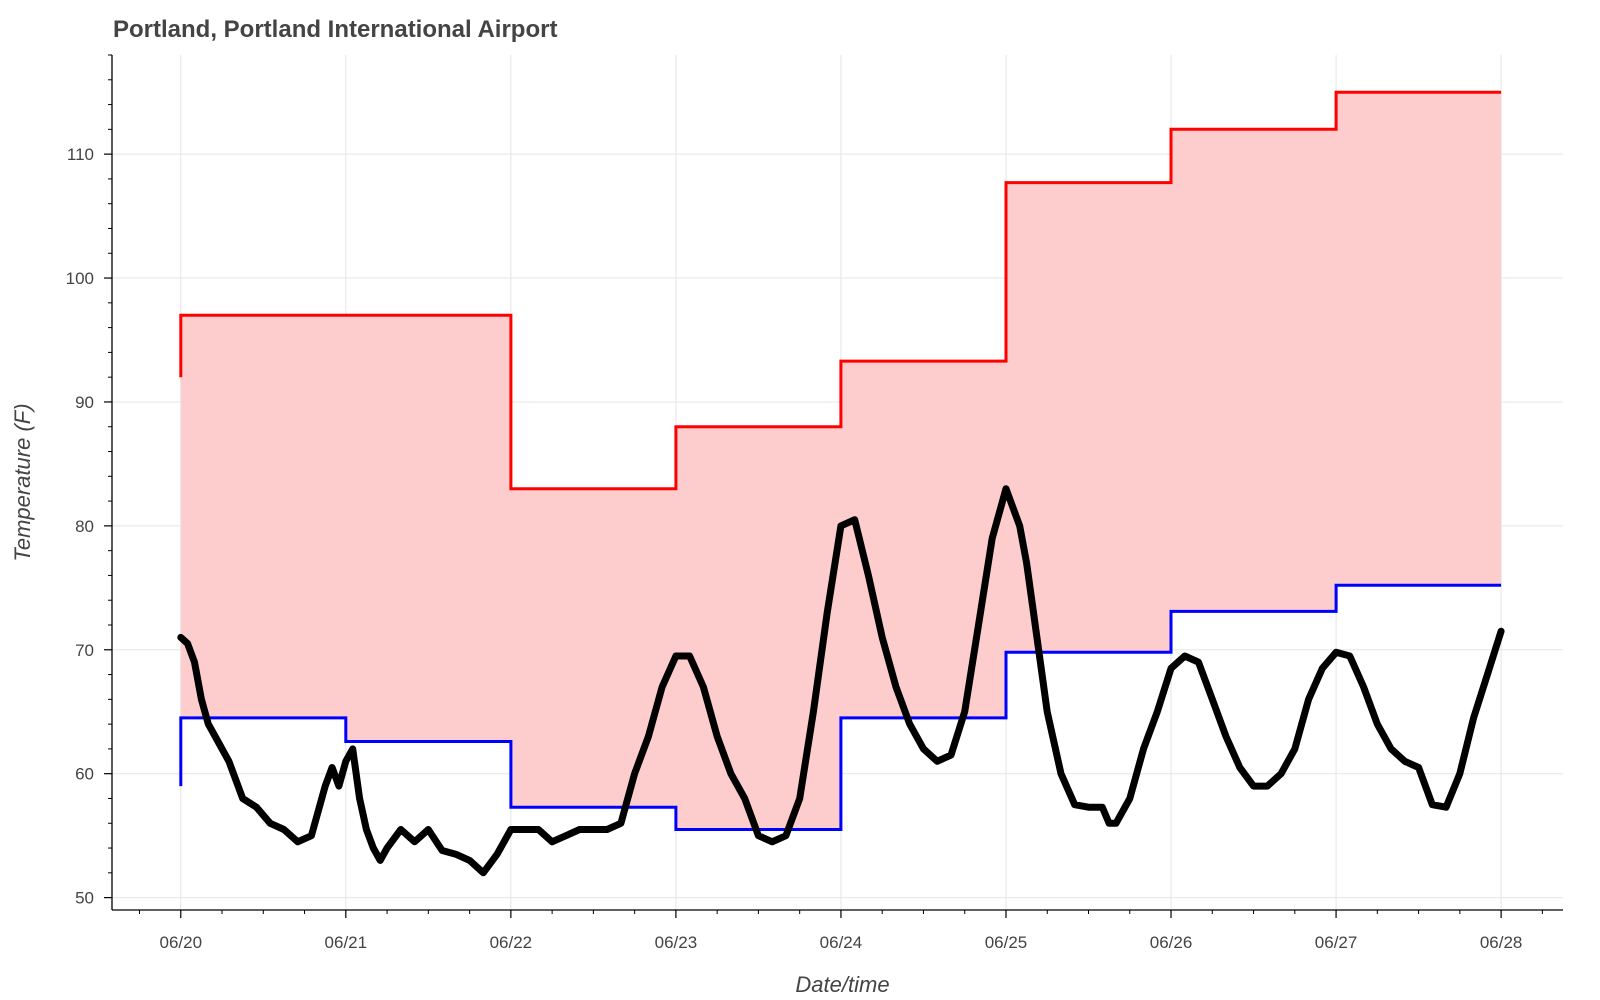 The height and width of the screenshot is (1000, 1600). Describe the element at coordinates (84, 526) in the screenshot. I see `y-tick-label: 80` at that location.